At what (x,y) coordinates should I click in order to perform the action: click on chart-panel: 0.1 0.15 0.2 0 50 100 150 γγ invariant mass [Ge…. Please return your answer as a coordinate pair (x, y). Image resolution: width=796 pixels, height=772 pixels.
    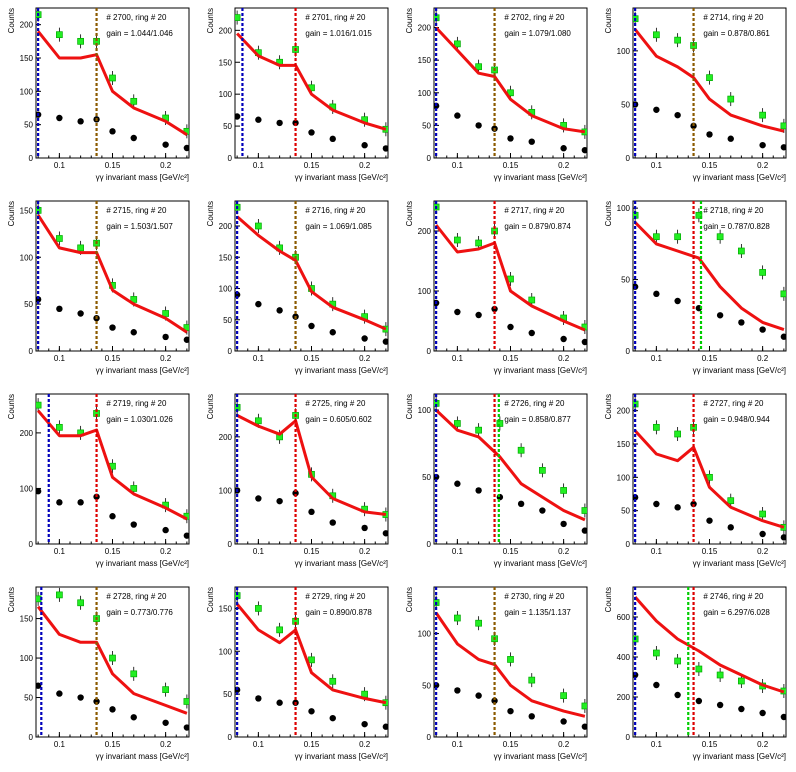
    Looking at the image, I should click on (98, 673).